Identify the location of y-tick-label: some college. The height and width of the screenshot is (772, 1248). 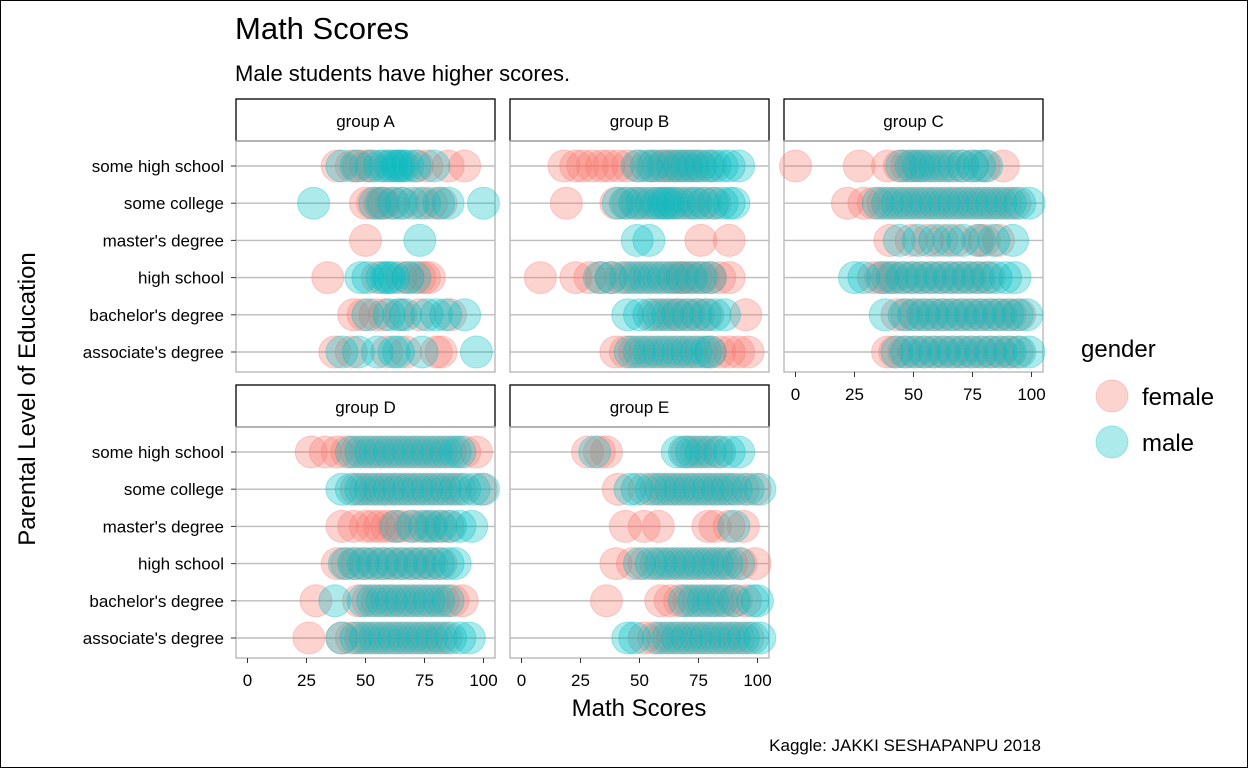
(174, 489).